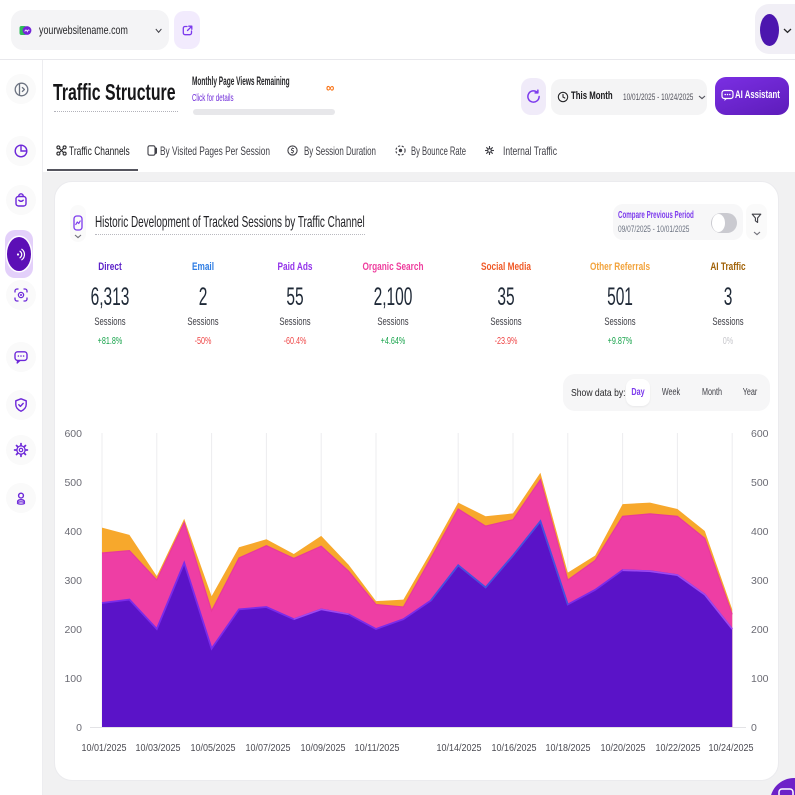 This screenshot has width=795, height=795. Describe the element at coordinates (268, 748) in the screenshot. I see `svg-text: 10/07/2025` at that location.